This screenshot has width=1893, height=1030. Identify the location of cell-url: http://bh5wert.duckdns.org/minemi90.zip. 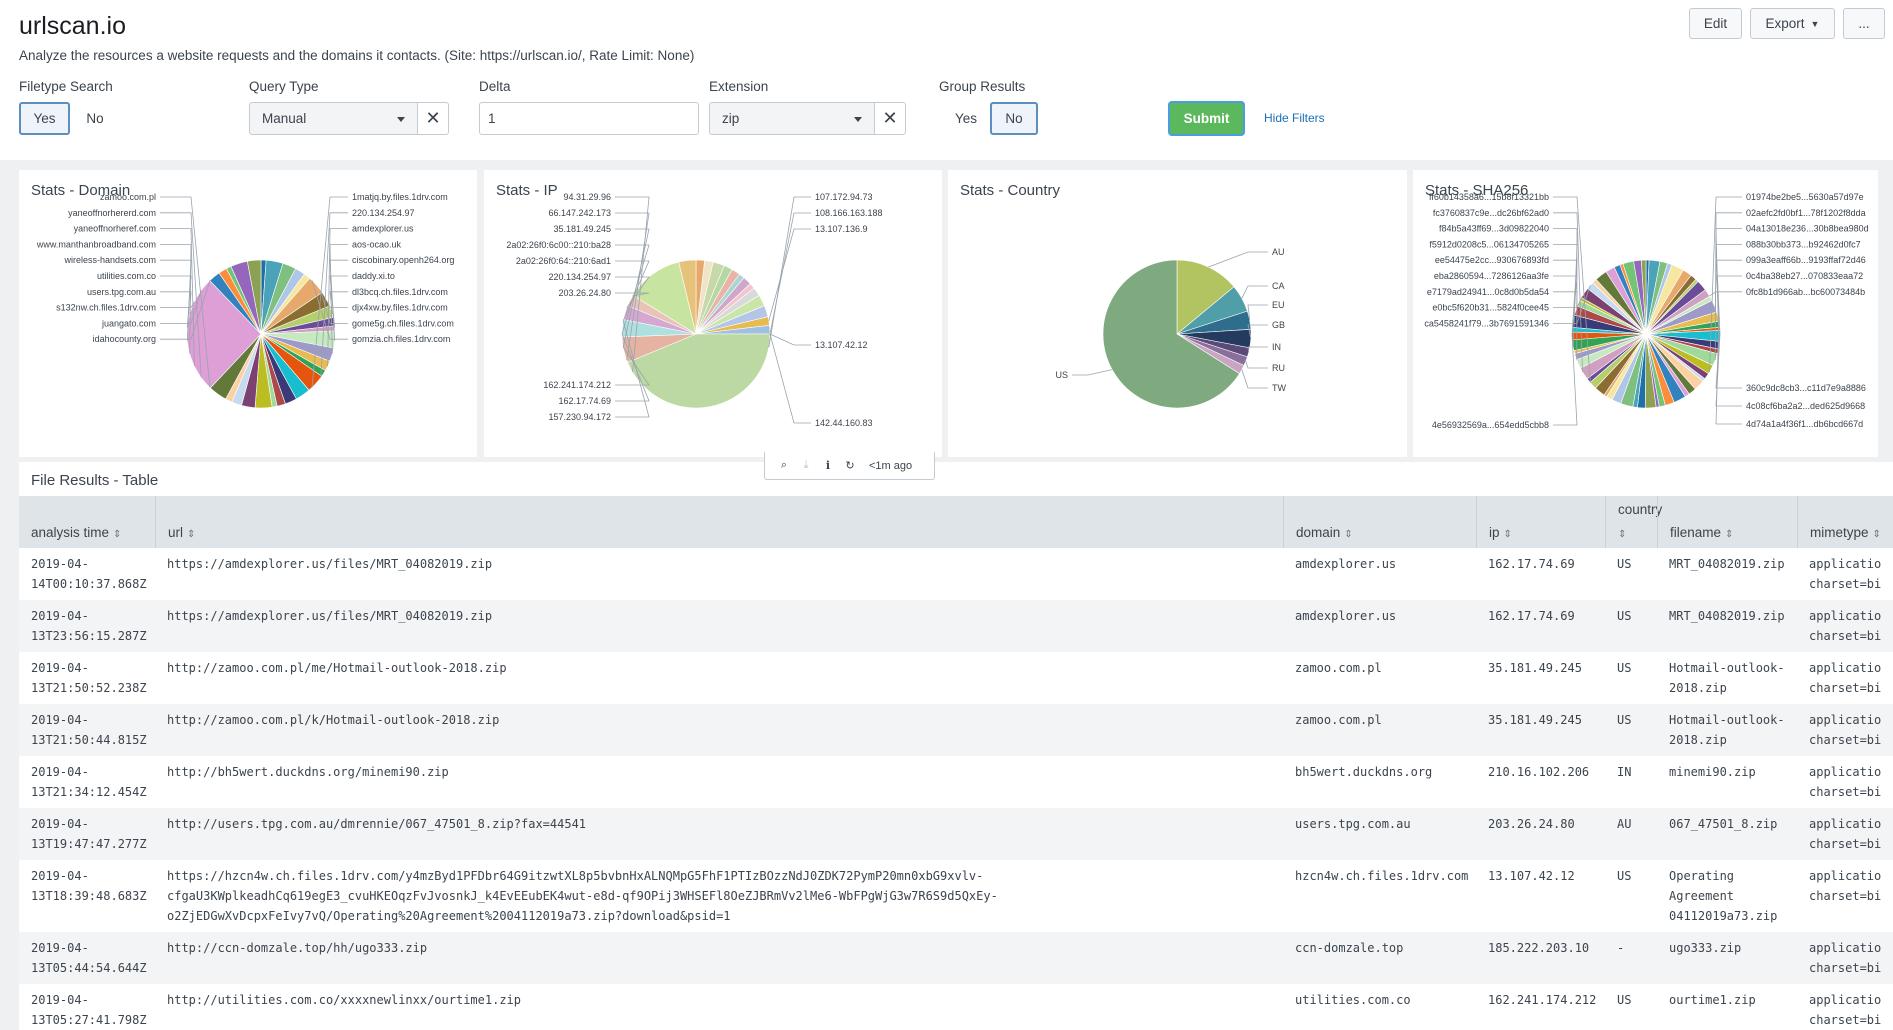
(308, 772).